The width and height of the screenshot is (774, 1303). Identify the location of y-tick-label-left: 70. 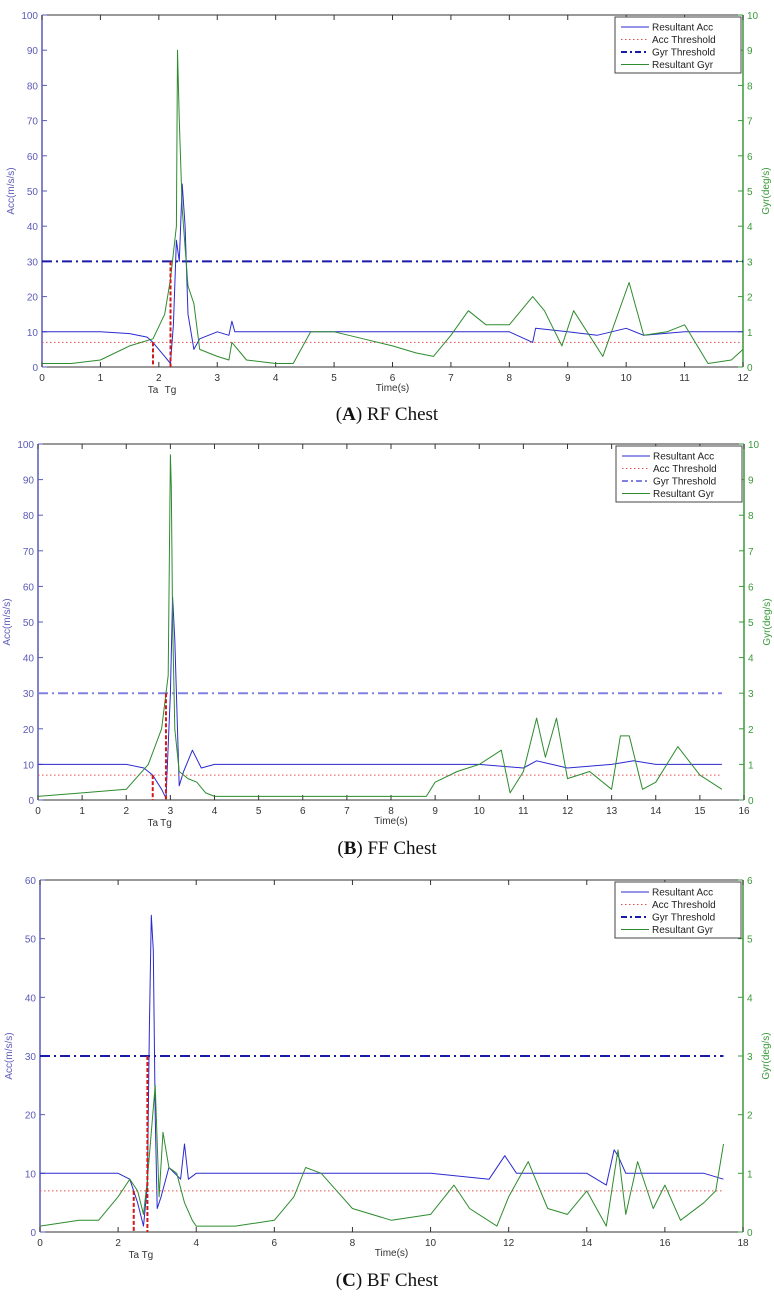
(33, 122).